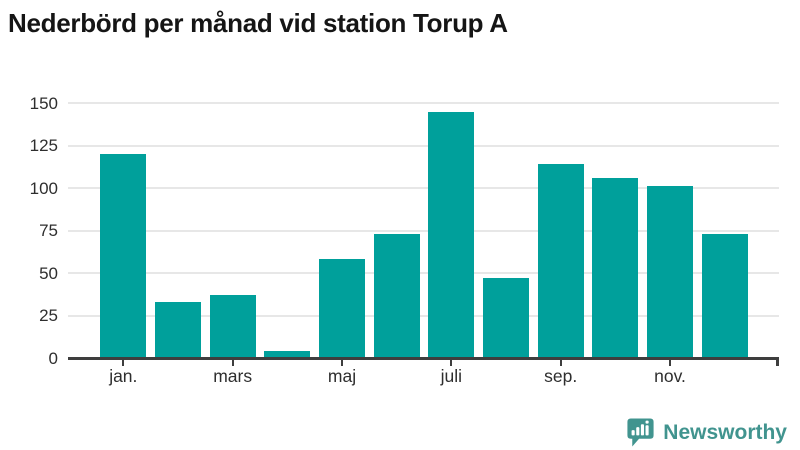 The height and width of the screenshot is (450, 800). Describe the element at coordinates (451, 376) in the screenshot. I see `x-axis-tick-label: juli` at that location.